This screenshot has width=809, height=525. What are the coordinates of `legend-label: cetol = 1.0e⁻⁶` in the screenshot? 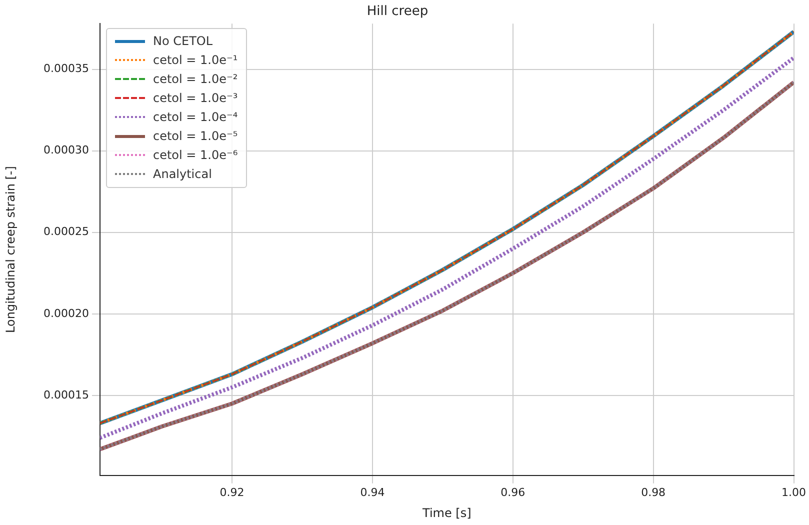 It's located at (195, 155).